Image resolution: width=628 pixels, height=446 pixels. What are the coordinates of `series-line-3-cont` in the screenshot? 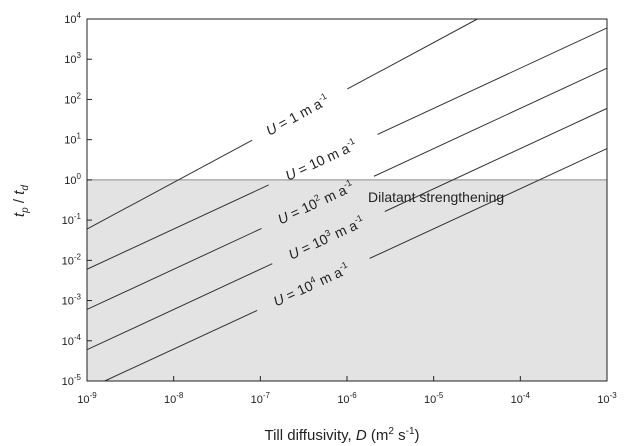 It's located at (490, 122).